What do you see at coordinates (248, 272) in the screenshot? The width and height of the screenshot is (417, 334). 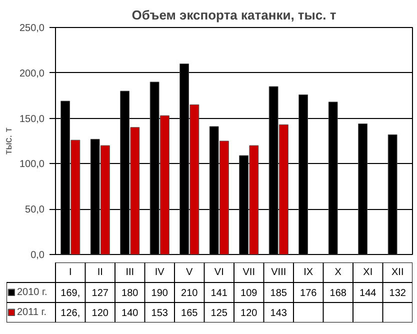 I see `x-tick-label: VII` at bounding box center [248, 272].